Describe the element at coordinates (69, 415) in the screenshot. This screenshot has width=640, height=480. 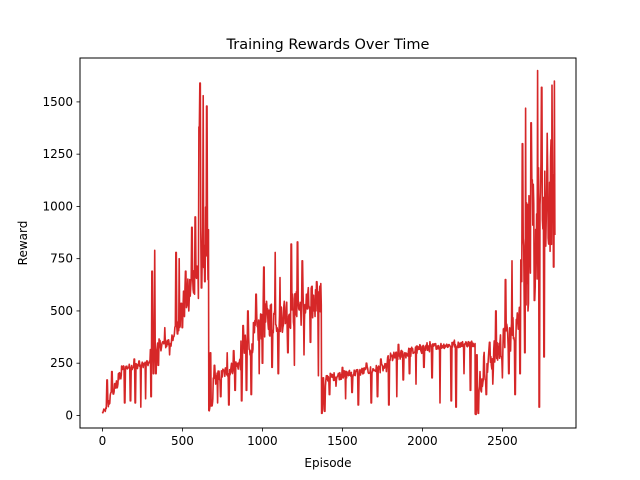
I see `y-tick-label: 0` at that location.